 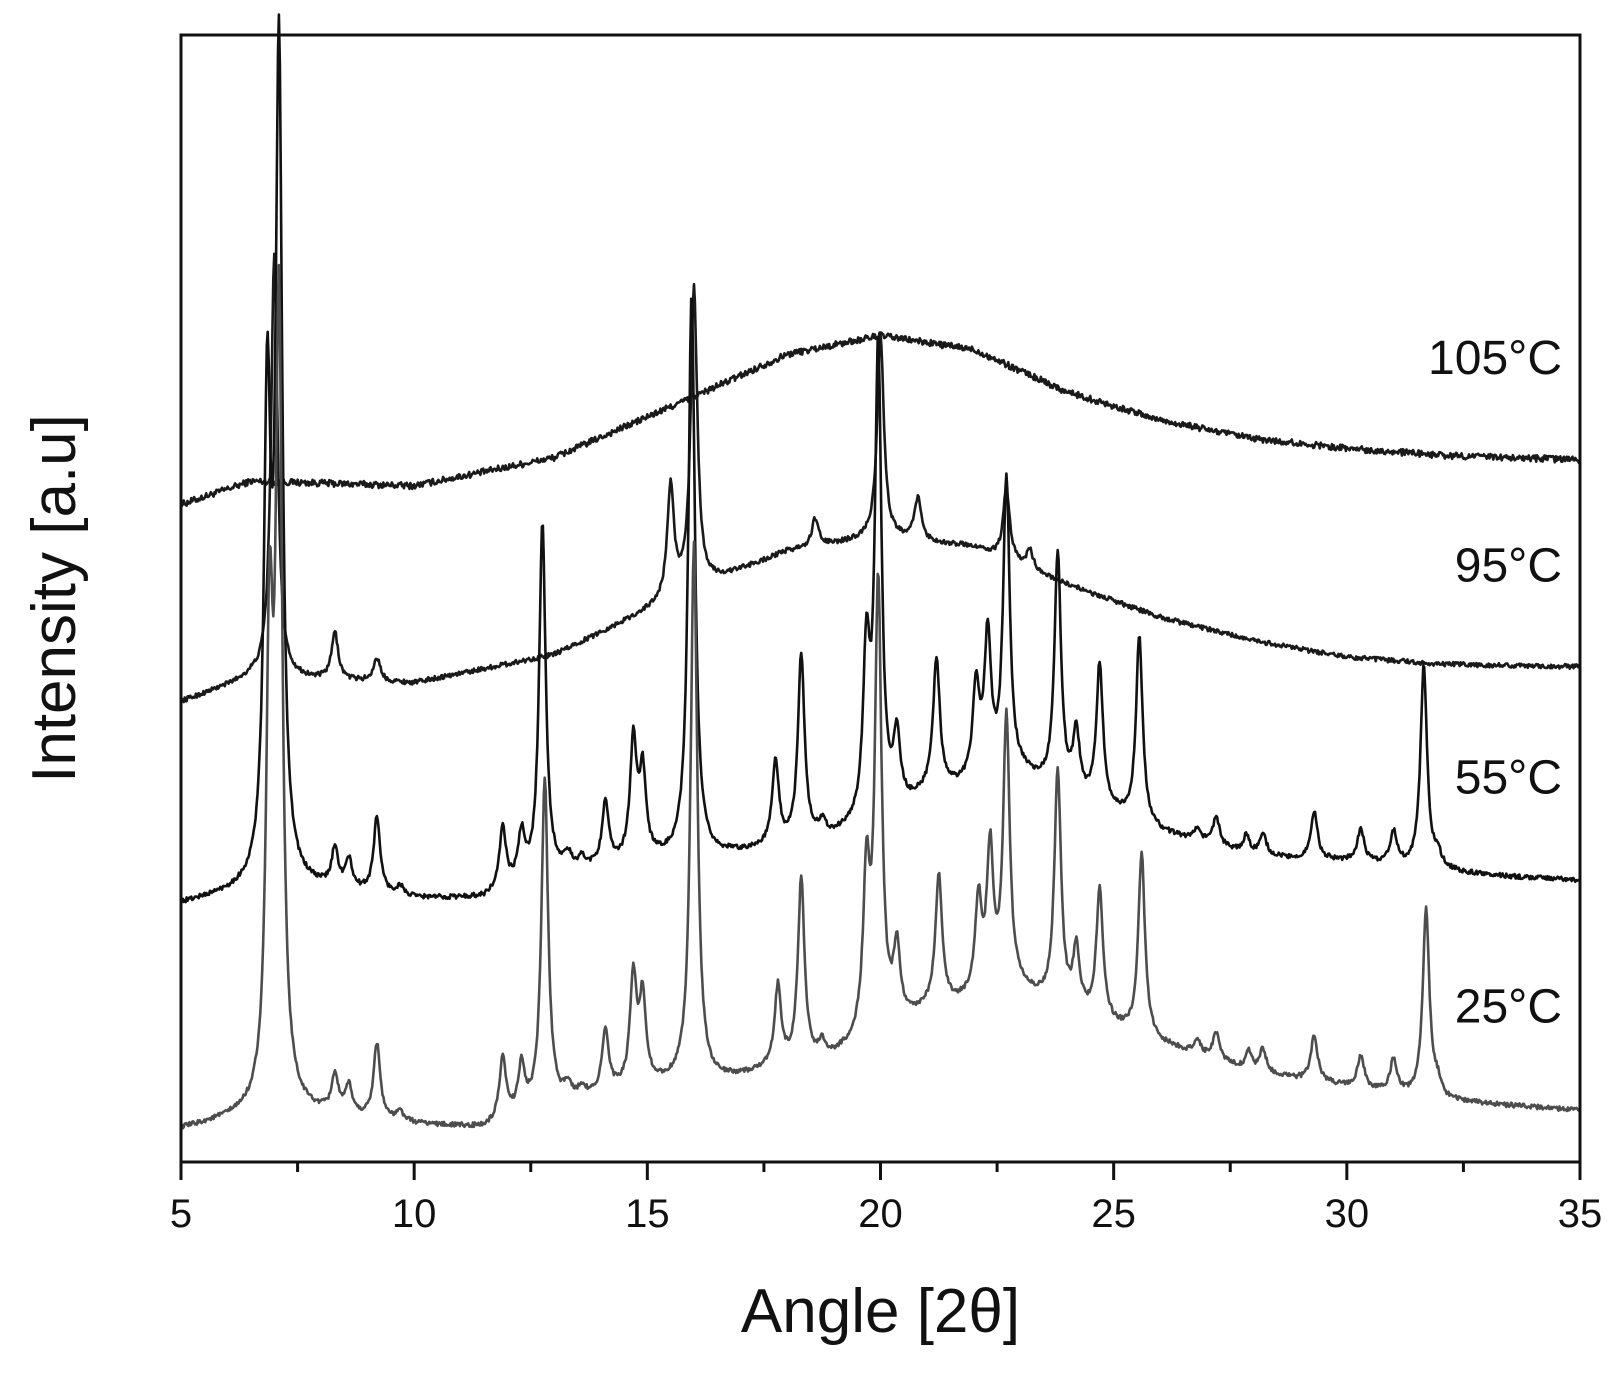 What do you see at coordinates (414, 1214) in the screenshot?
I see `x-tick-label: 10` at bounding box center [414, 1214].